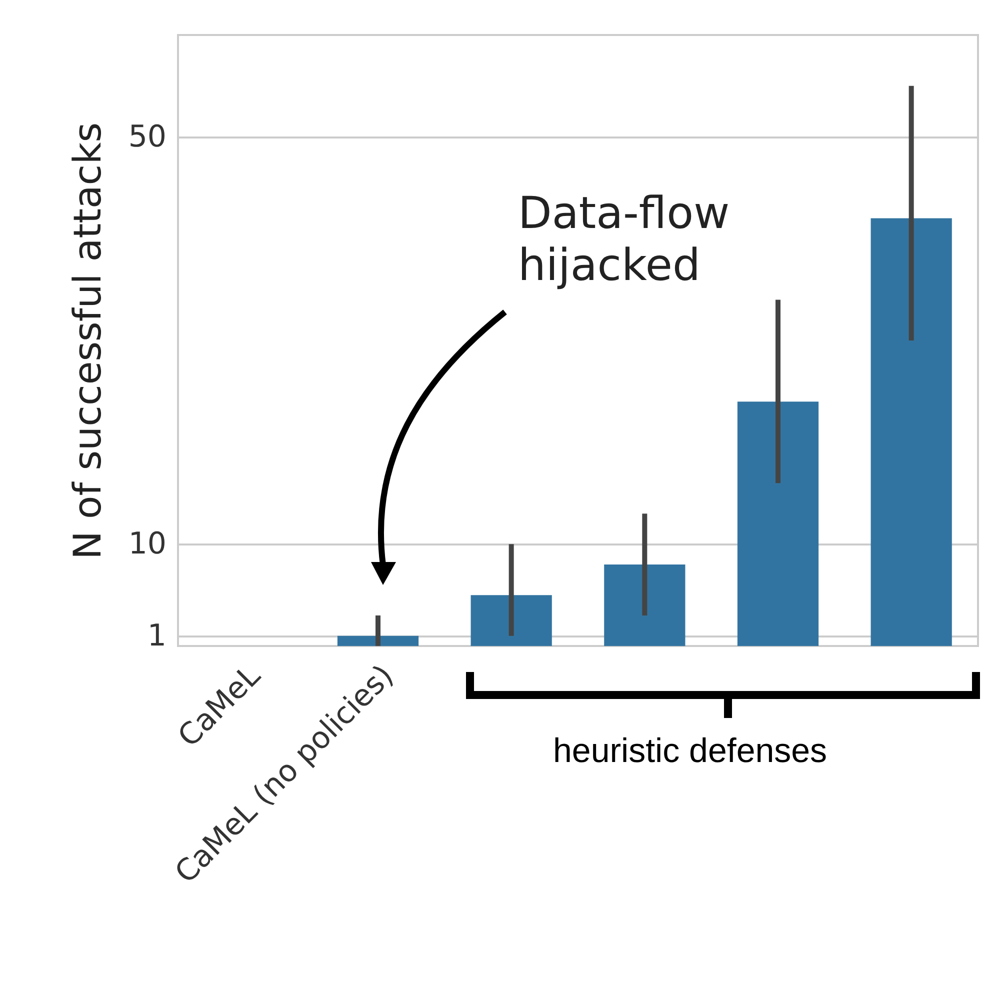 This screenshot has height=1000, width=983. Describe the element at coordinates (690, 751) in the screenshot. I see `text: heuristic defenses` at that location.